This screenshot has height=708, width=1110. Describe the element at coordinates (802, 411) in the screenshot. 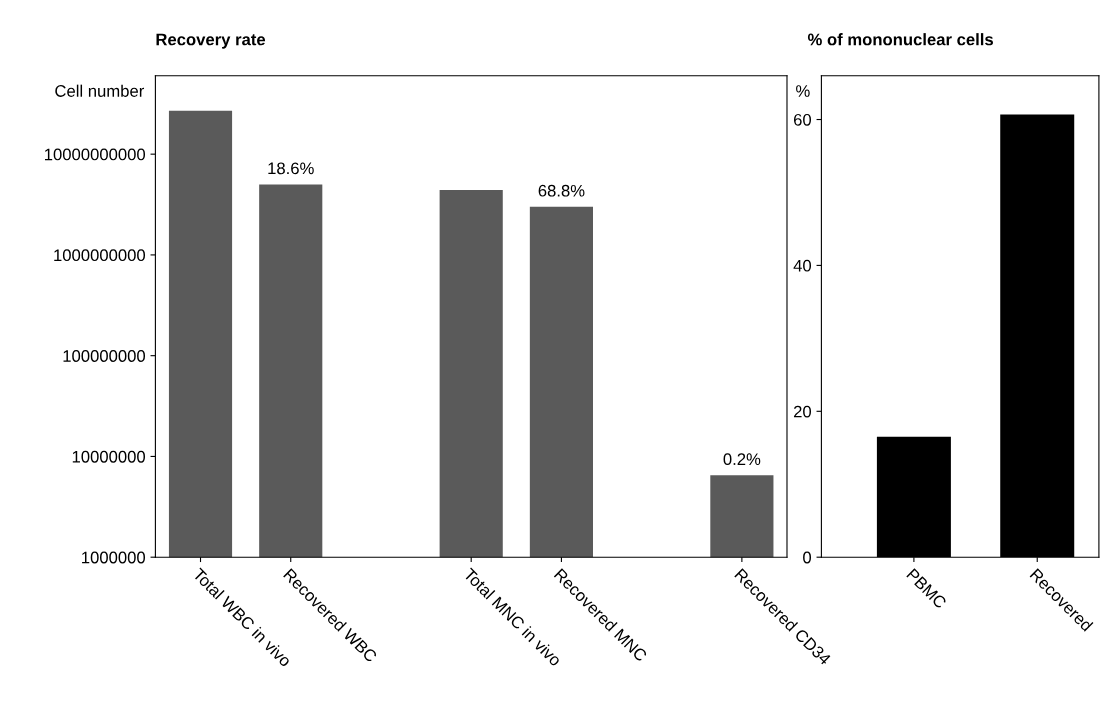

I see `y-tick-label: 20` at that location.